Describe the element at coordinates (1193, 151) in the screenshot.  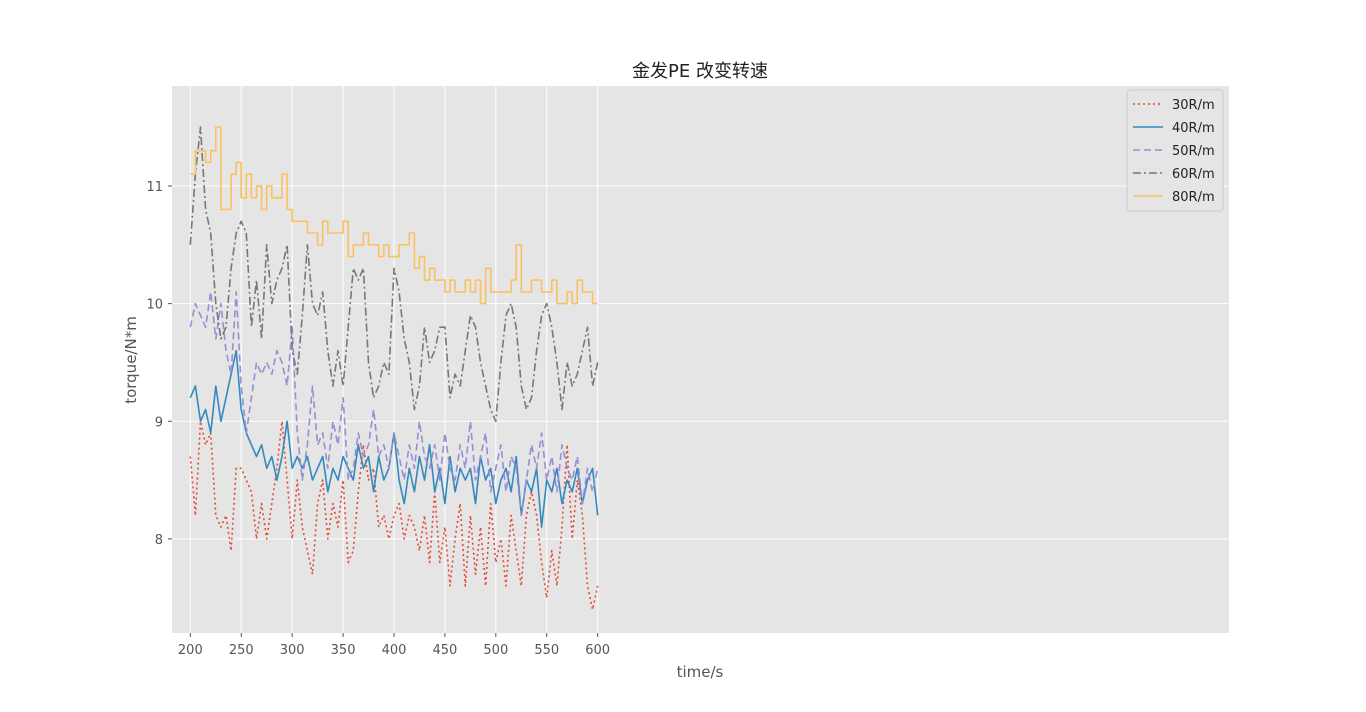
I see `legend-label: 50R/m` at that location.